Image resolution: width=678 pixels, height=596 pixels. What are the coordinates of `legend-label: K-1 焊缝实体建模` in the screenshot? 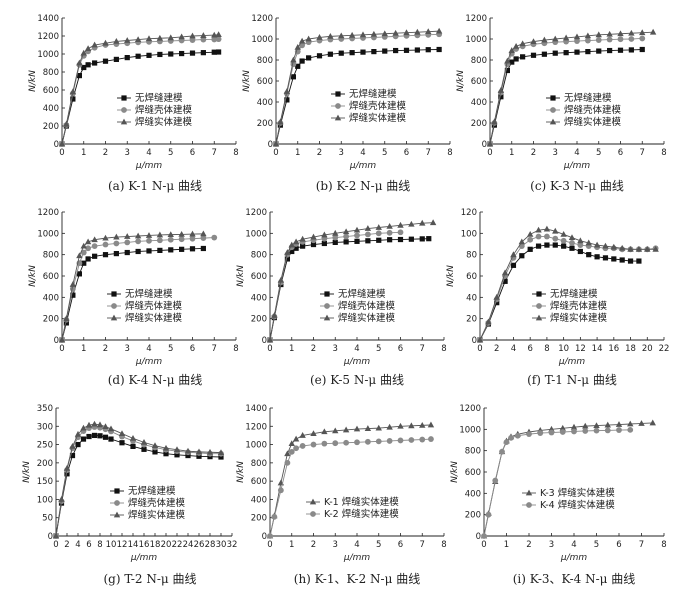 It's located at (361, 502).